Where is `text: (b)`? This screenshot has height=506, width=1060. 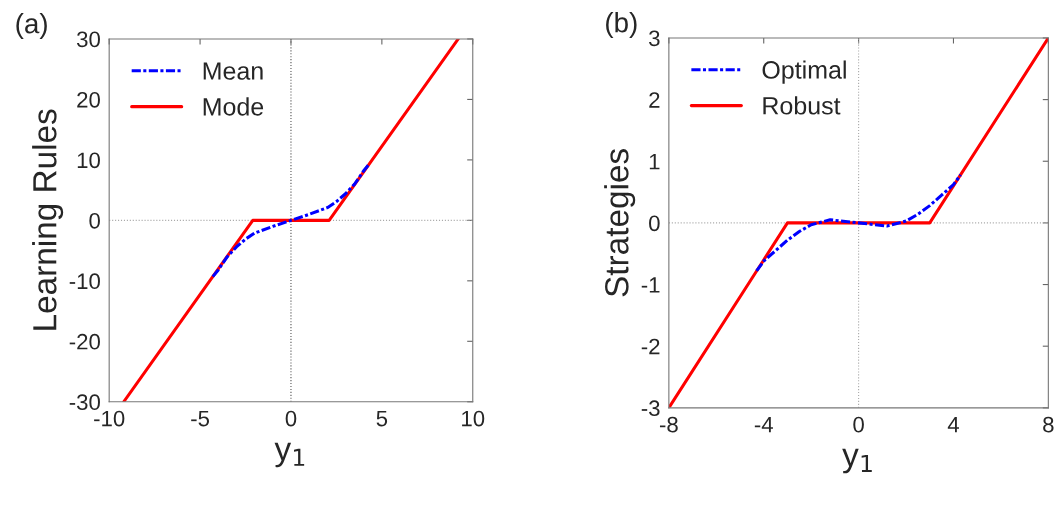
text: (b) is located at coordinates (621, 25).